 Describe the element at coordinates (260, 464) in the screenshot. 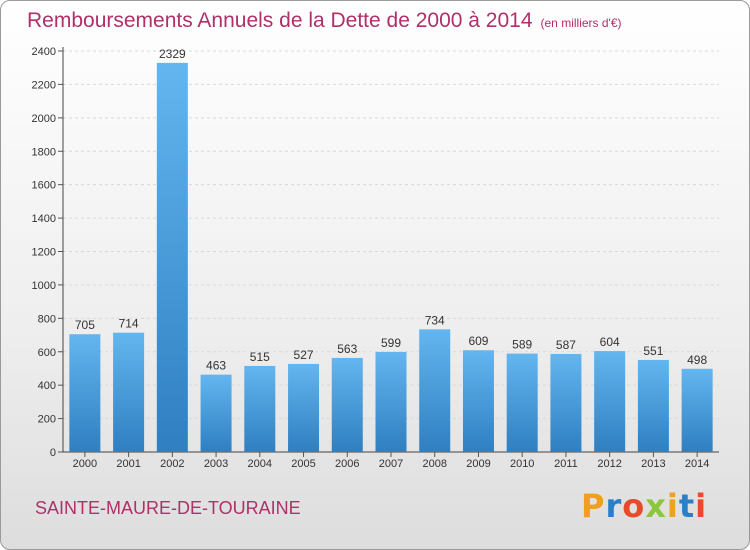

I see `x-tick-label: 2004` at that location.